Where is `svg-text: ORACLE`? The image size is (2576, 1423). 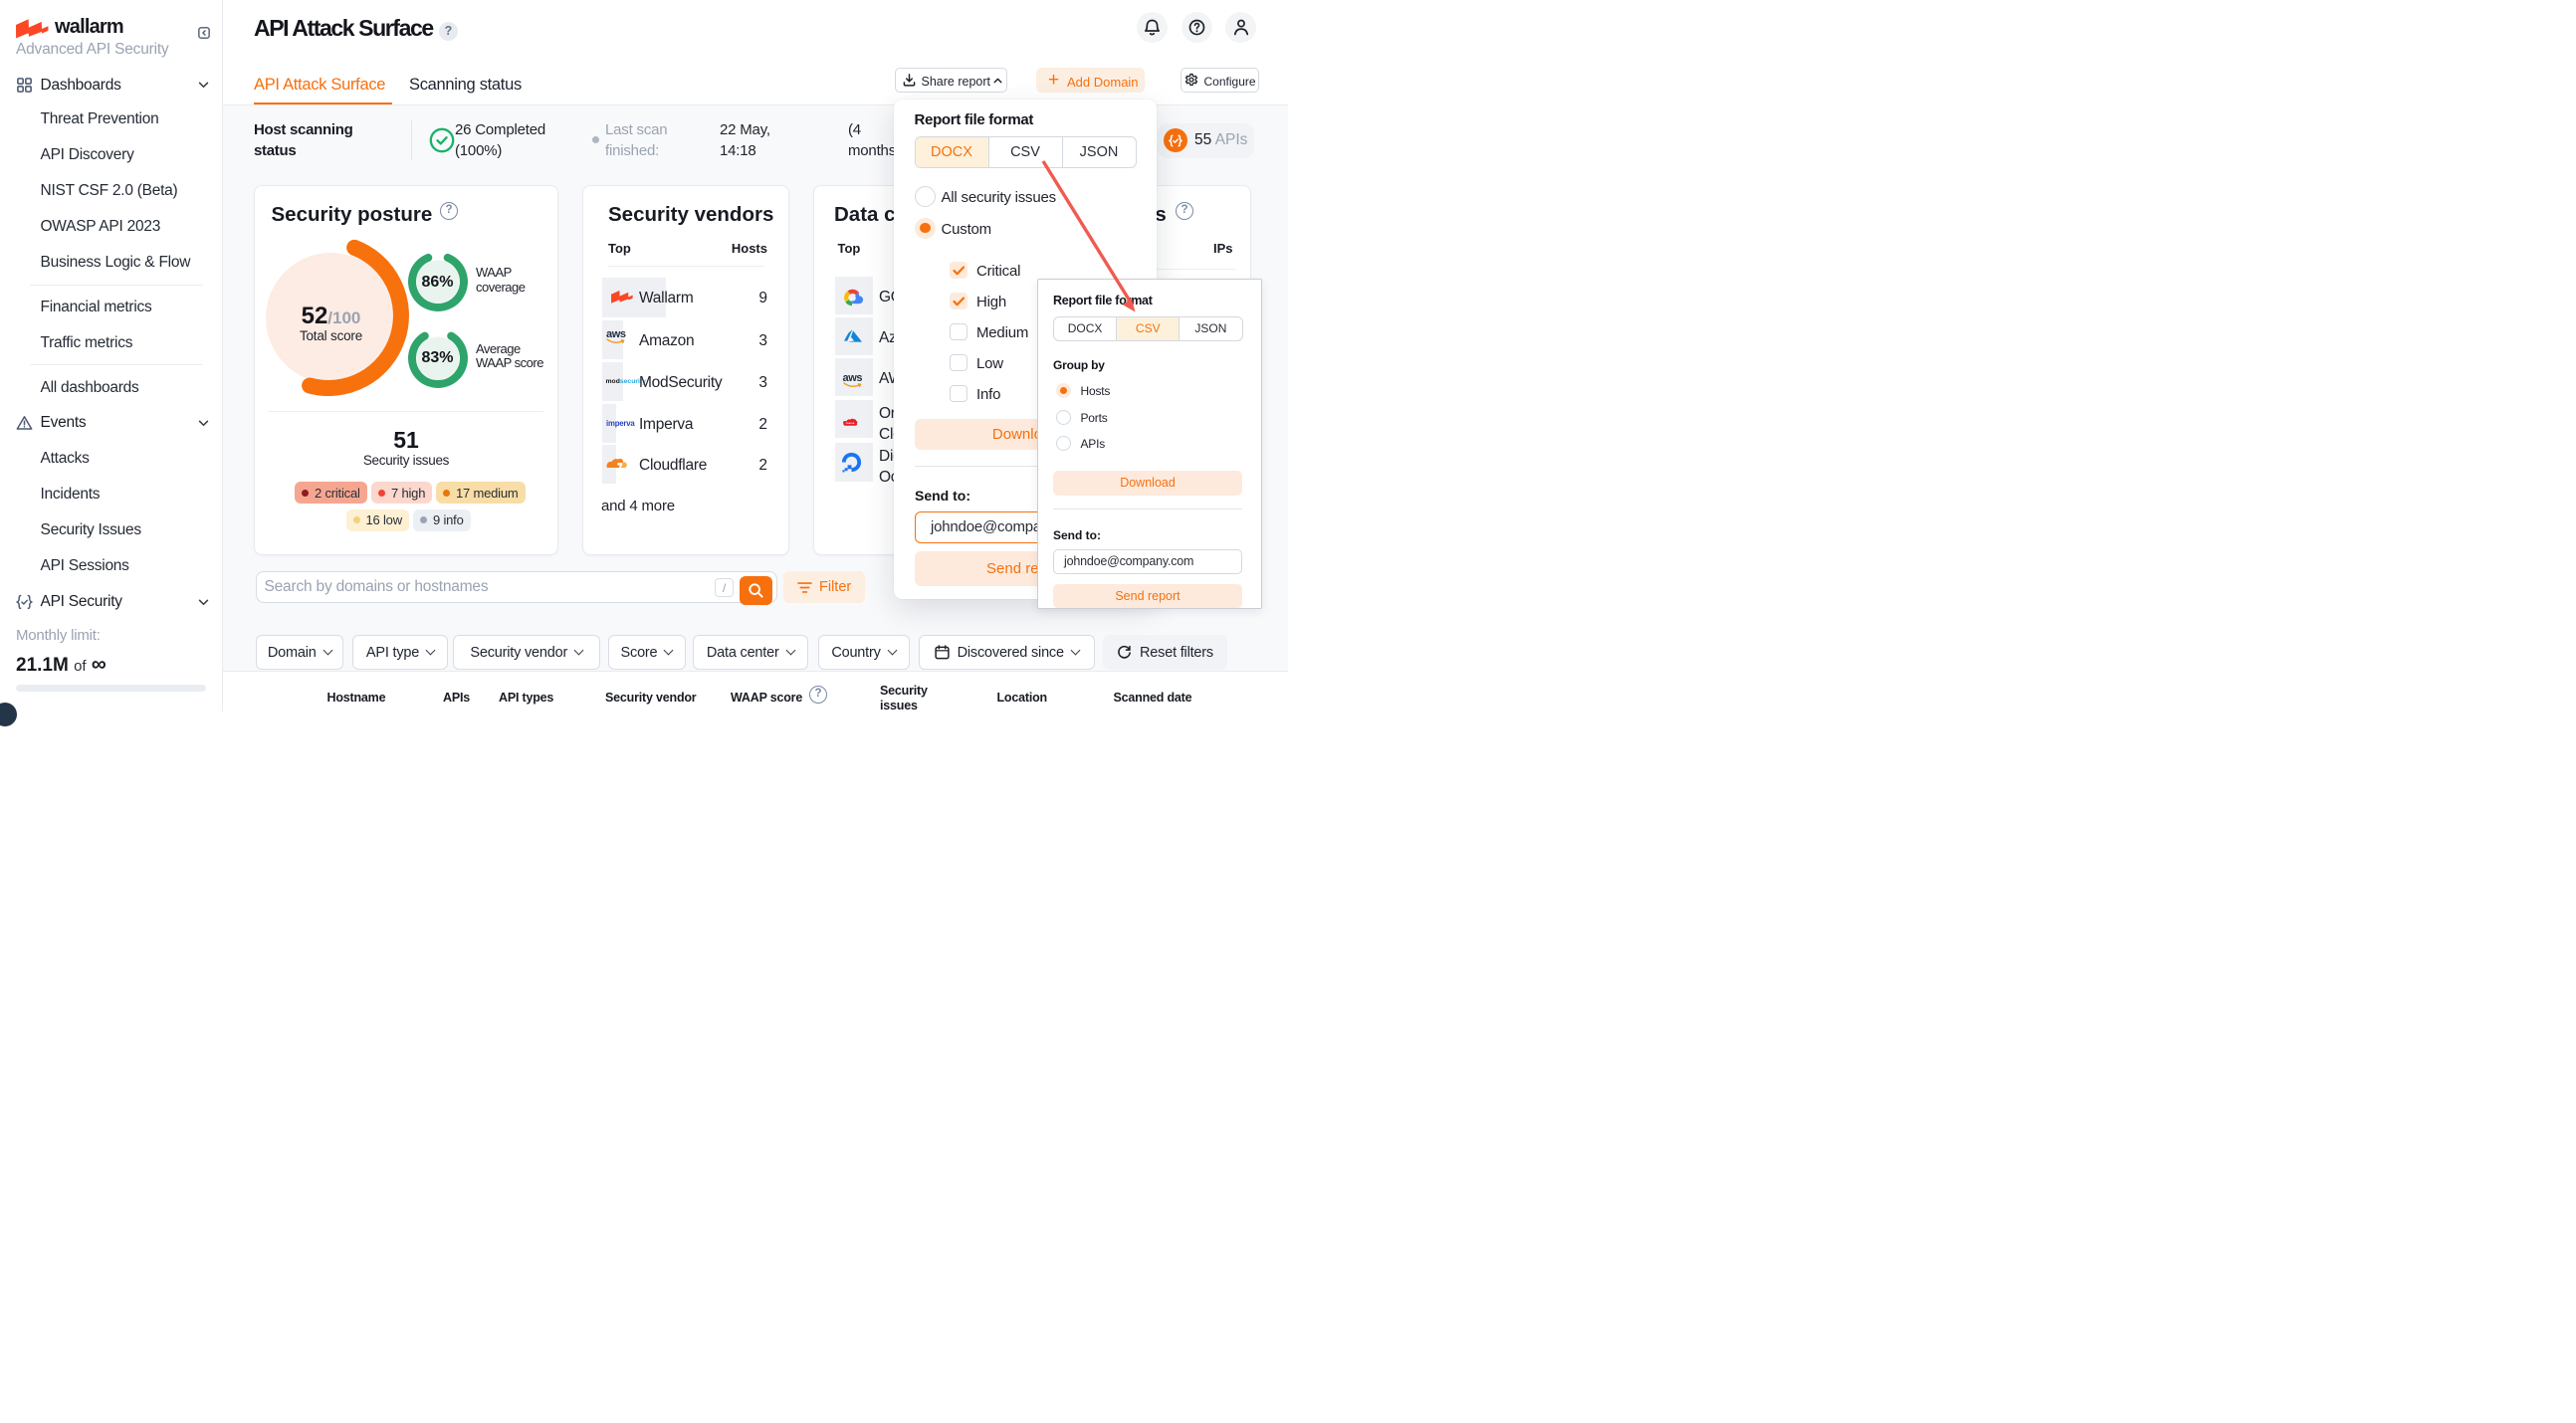
svg-text: ORACLE is located at coordinates (849, 423).